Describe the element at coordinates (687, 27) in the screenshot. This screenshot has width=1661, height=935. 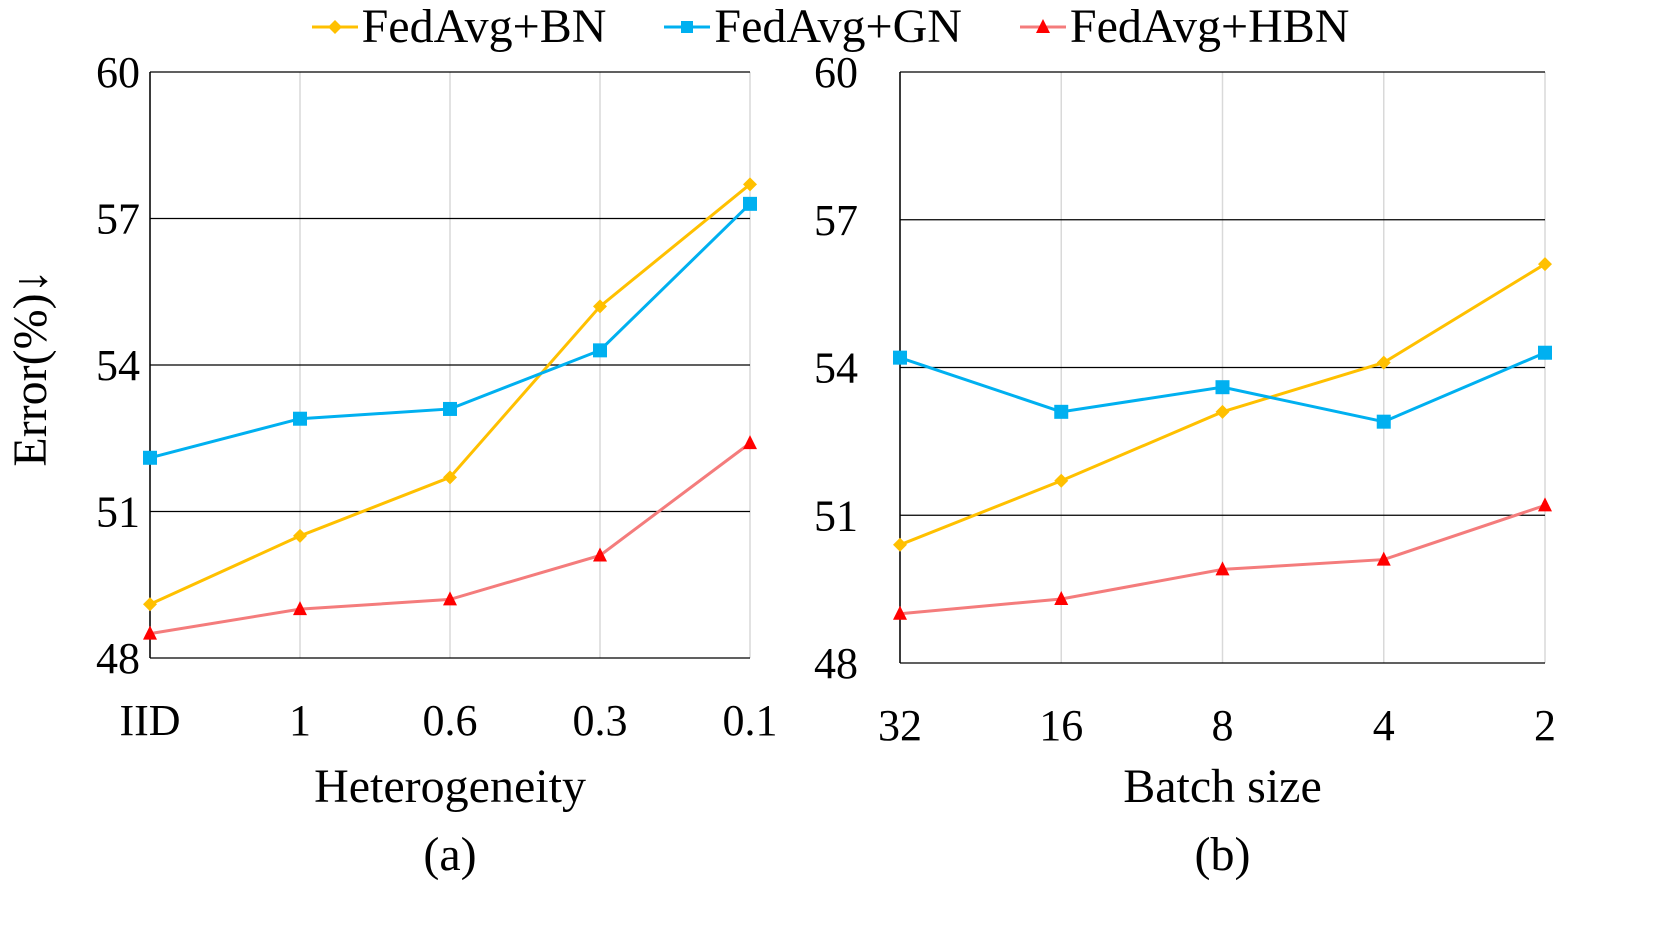
I see `square-line-icon` at that location.